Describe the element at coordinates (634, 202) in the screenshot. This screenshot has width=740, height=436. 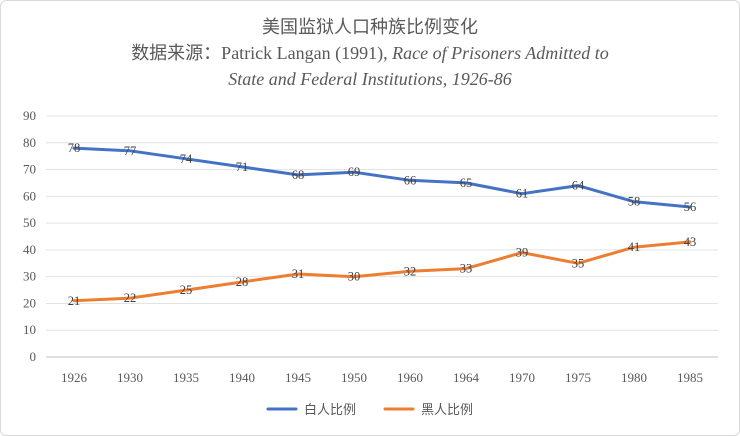
I see `data-label: 58` at that location.